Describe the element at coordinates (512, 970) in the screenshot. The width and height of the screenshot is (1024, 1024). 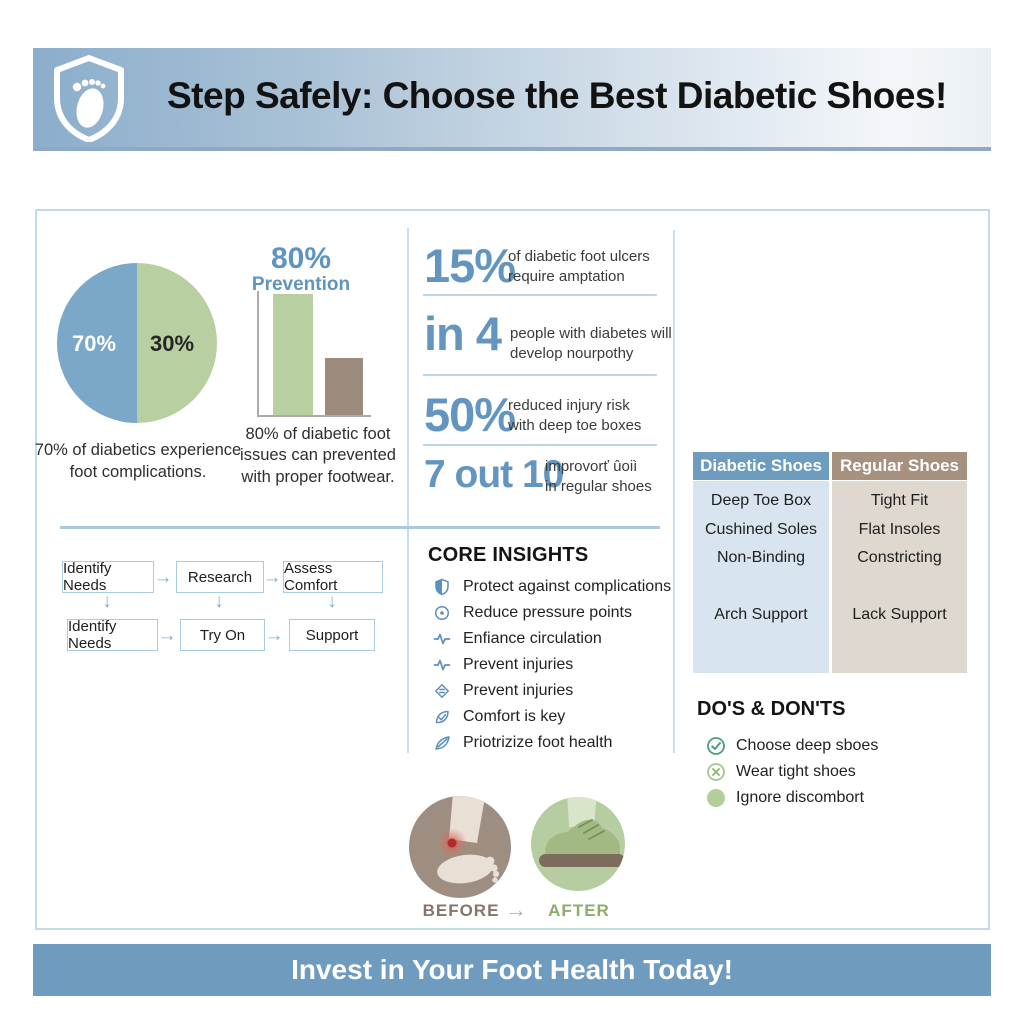
I see `footer-banner: Invest in Your Foot Health Today!` at that location.